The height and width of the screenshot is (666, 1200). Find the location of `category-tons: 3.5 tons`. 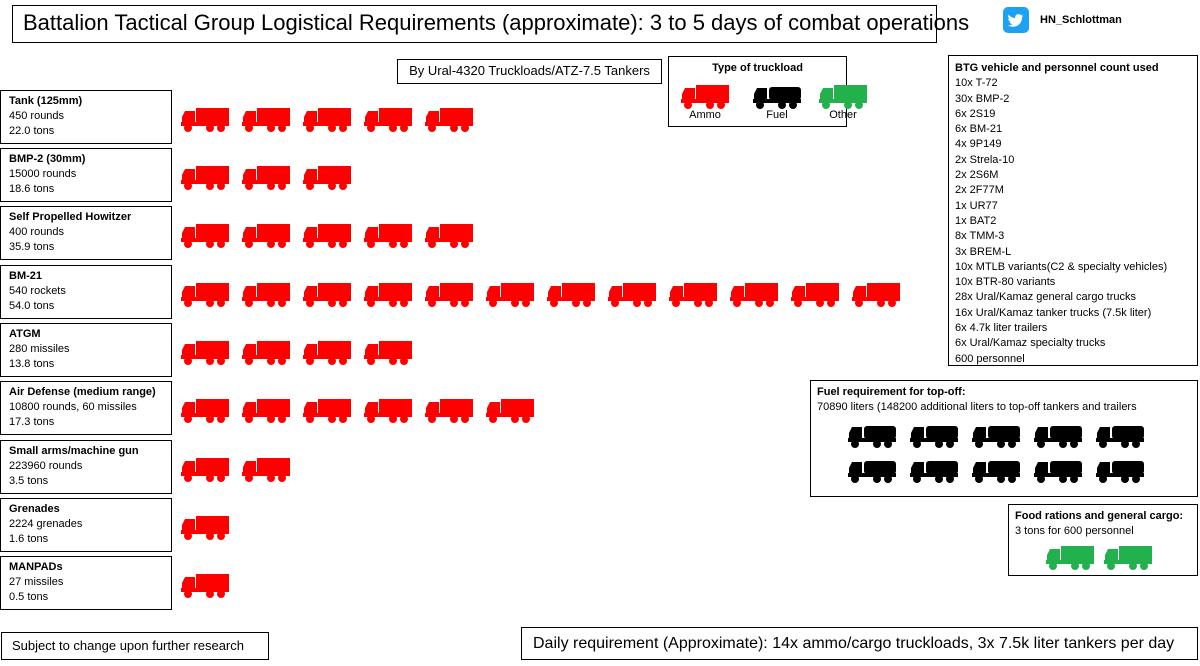

category-tons: 3.5 tons is located at coordinates (29, 481).